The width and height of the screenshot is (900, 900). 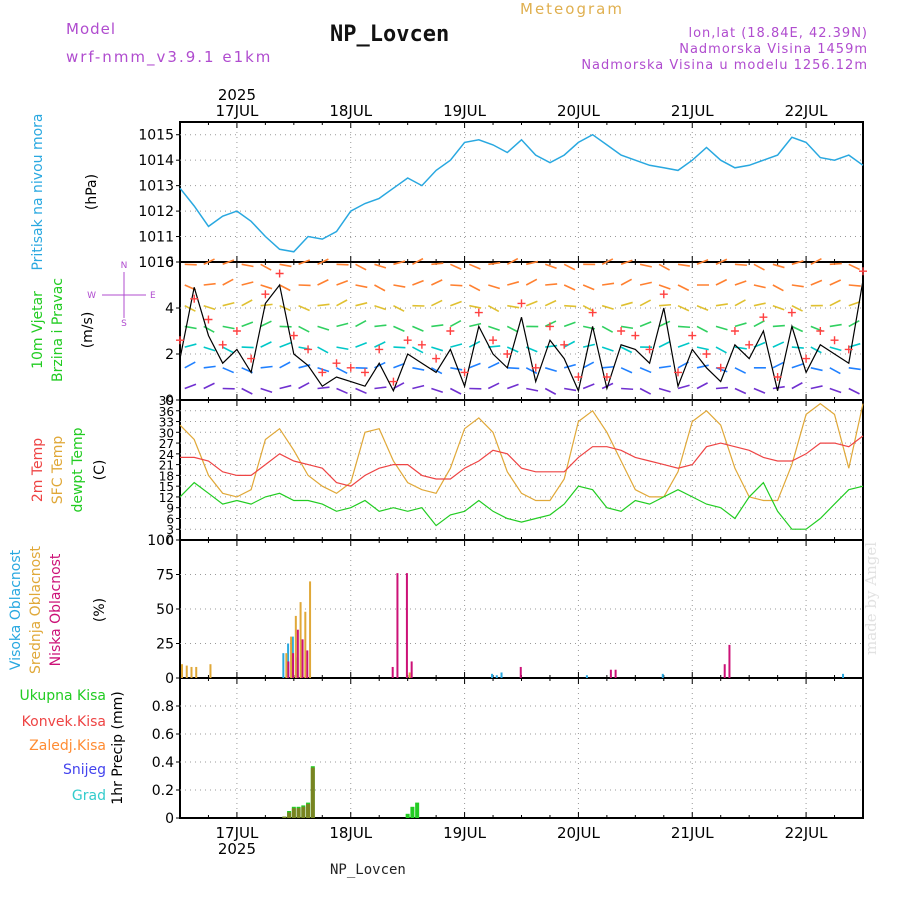 I want to click on y-tick-label: 18, so click(x=166, y=476).